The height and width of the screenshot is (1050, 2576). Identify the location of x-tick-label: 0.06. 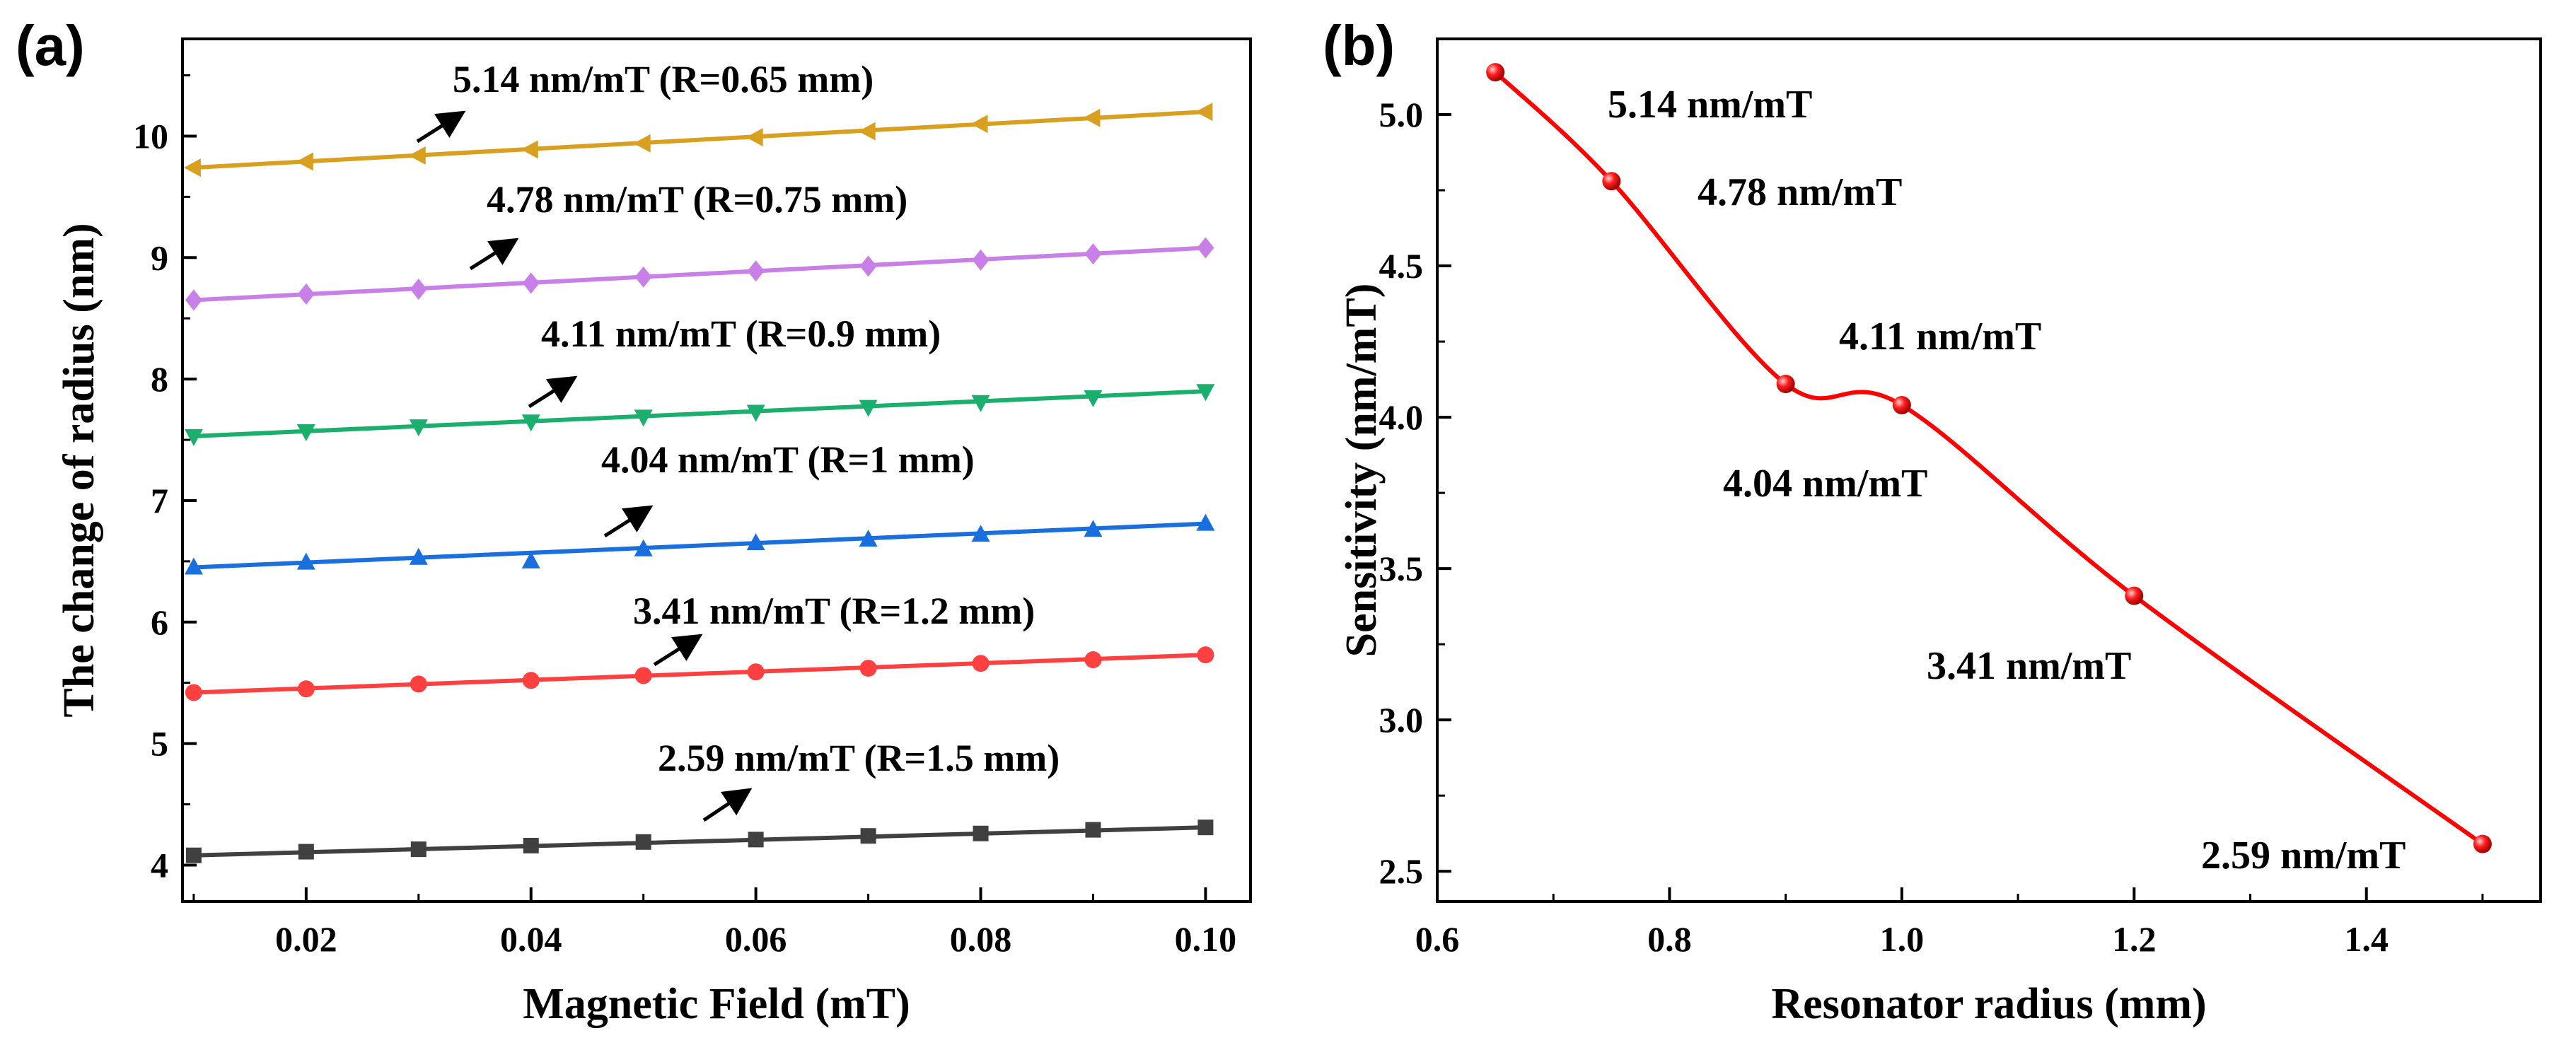
(756, 939).